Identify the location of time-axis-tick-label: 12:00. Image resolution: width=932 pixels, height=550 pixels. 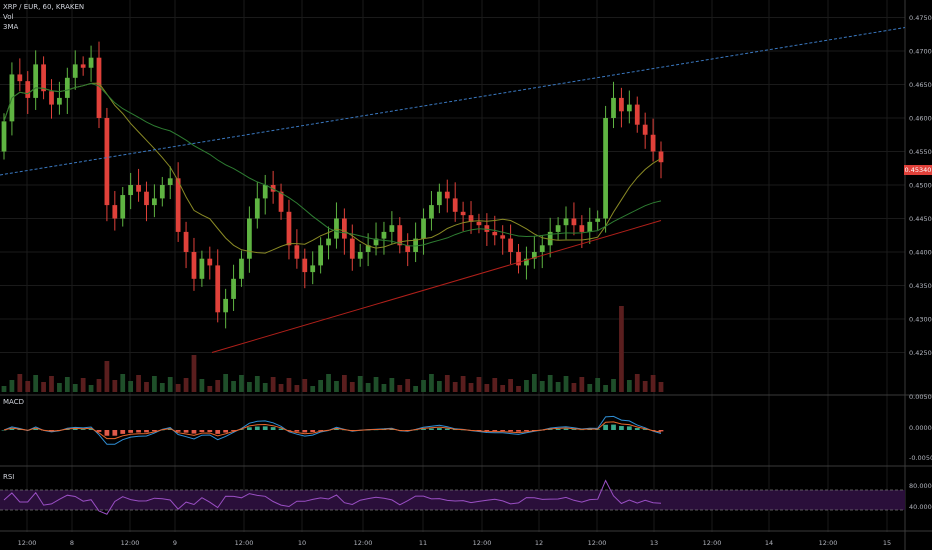
(828, 543).